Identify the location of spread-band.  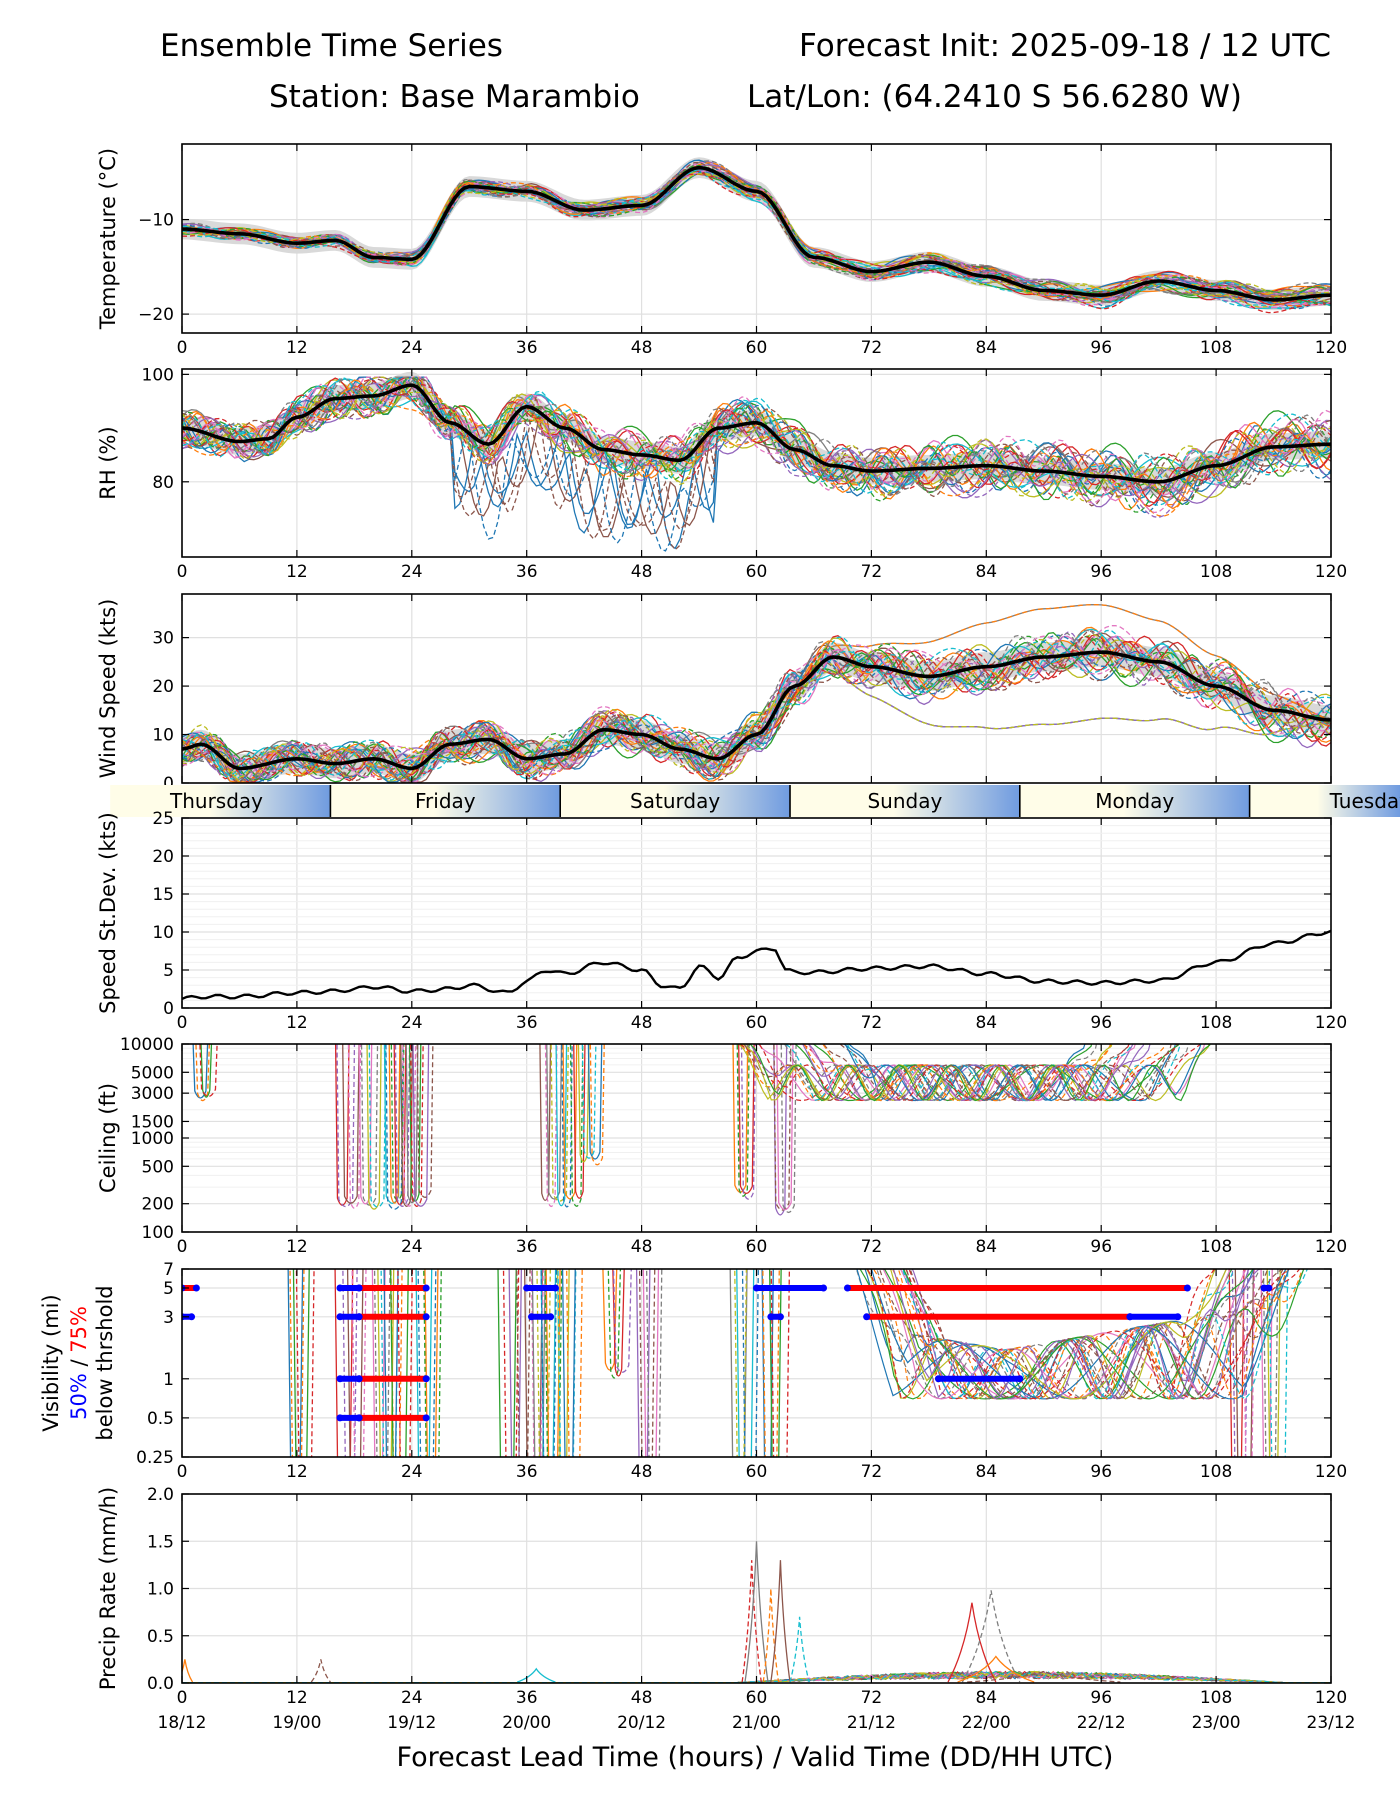
(756, 710).